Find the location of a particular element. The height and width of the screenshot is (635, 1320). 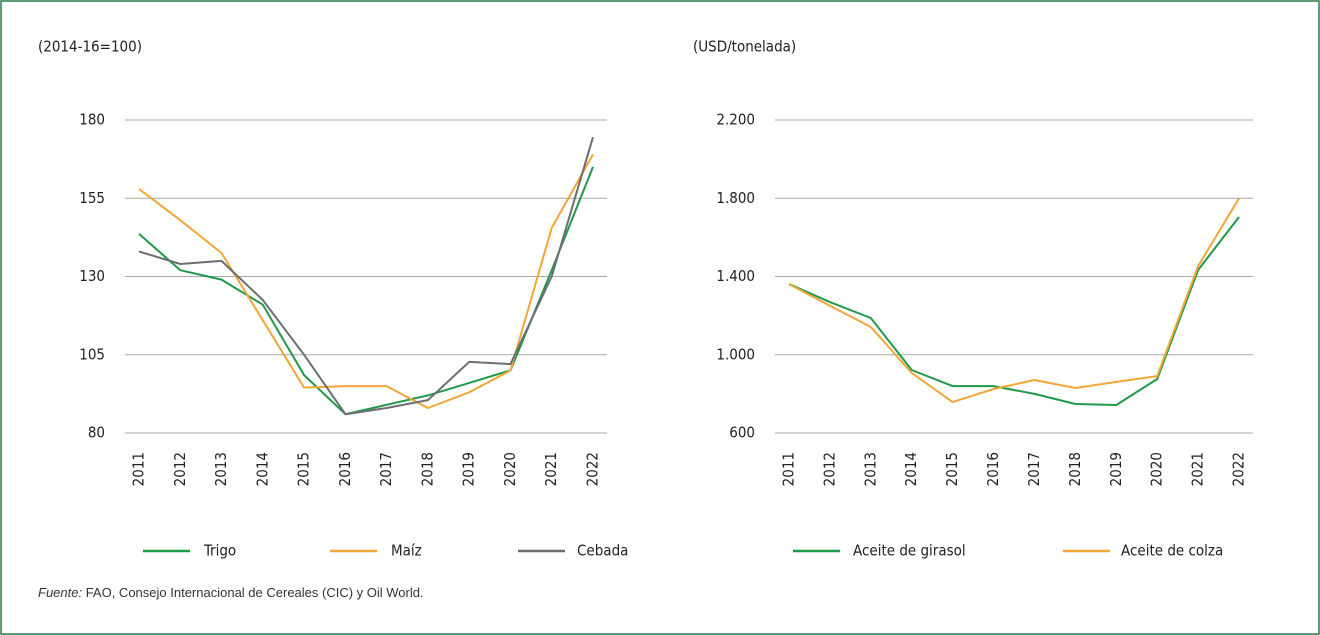

legend-label: Cebada is located at coordinates (602, 551).